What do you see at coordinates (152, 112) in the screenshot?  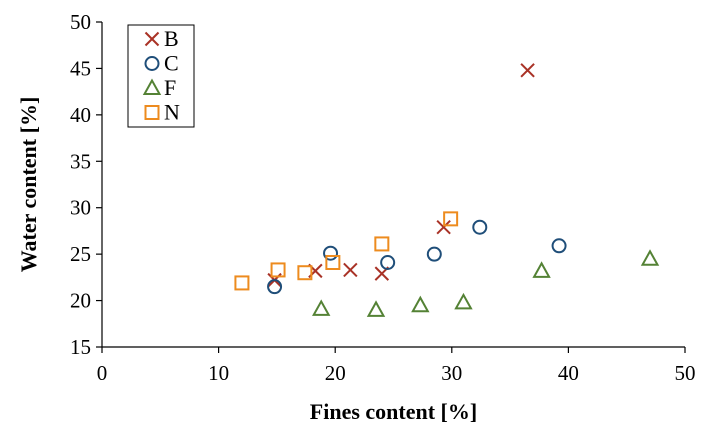 I see `legend-marker-n` at bounding box center [152, 112].